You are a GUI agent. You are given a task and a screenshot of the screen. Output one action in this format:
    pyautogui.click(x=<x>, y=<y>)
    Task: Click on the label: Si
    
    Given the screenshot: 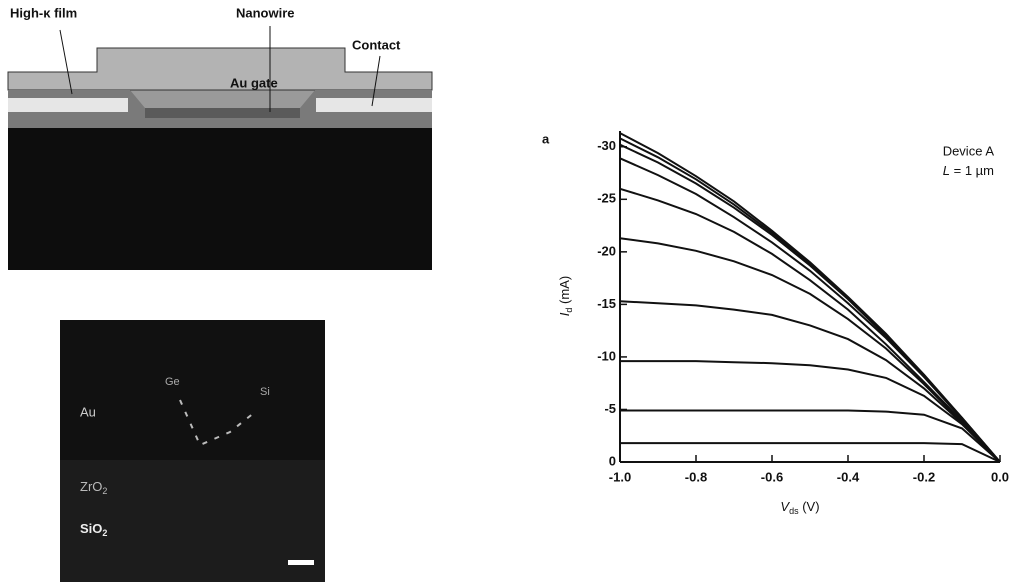 What is the action you would take?
    pyautogui.click(x=265, y=392)
    